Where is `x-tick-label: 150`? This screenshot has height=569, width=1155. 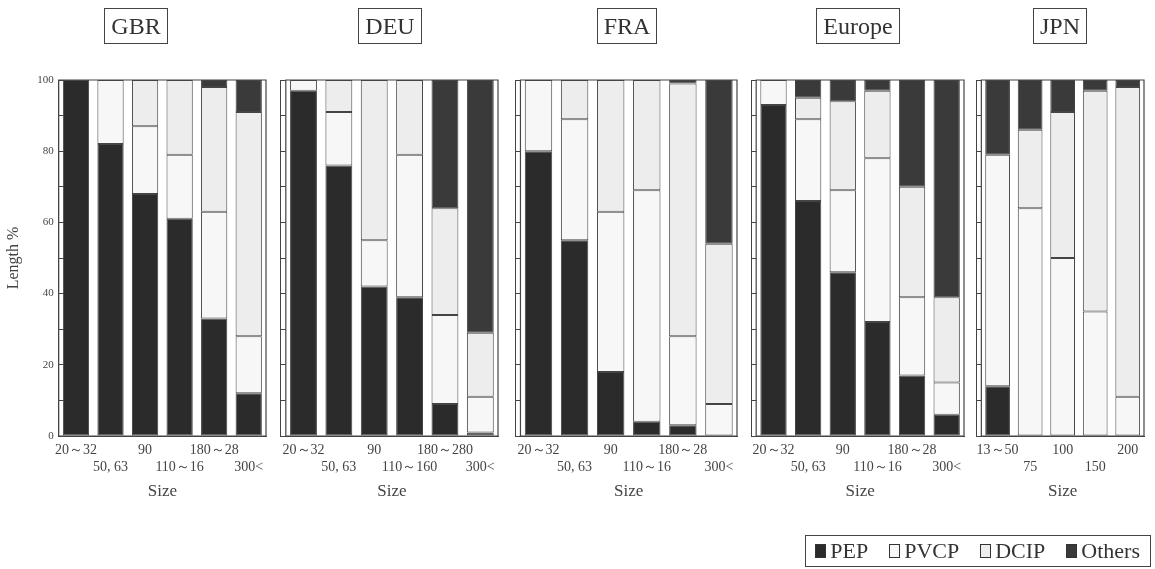
x-tick-label: 150 is located at coordinates (1095, 466).